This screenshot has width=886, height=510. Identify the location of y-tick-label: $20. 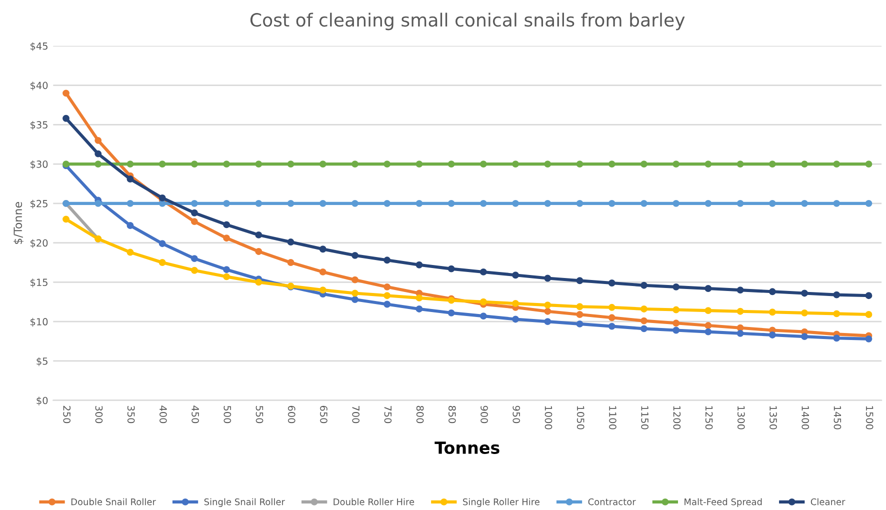
(39, 243).